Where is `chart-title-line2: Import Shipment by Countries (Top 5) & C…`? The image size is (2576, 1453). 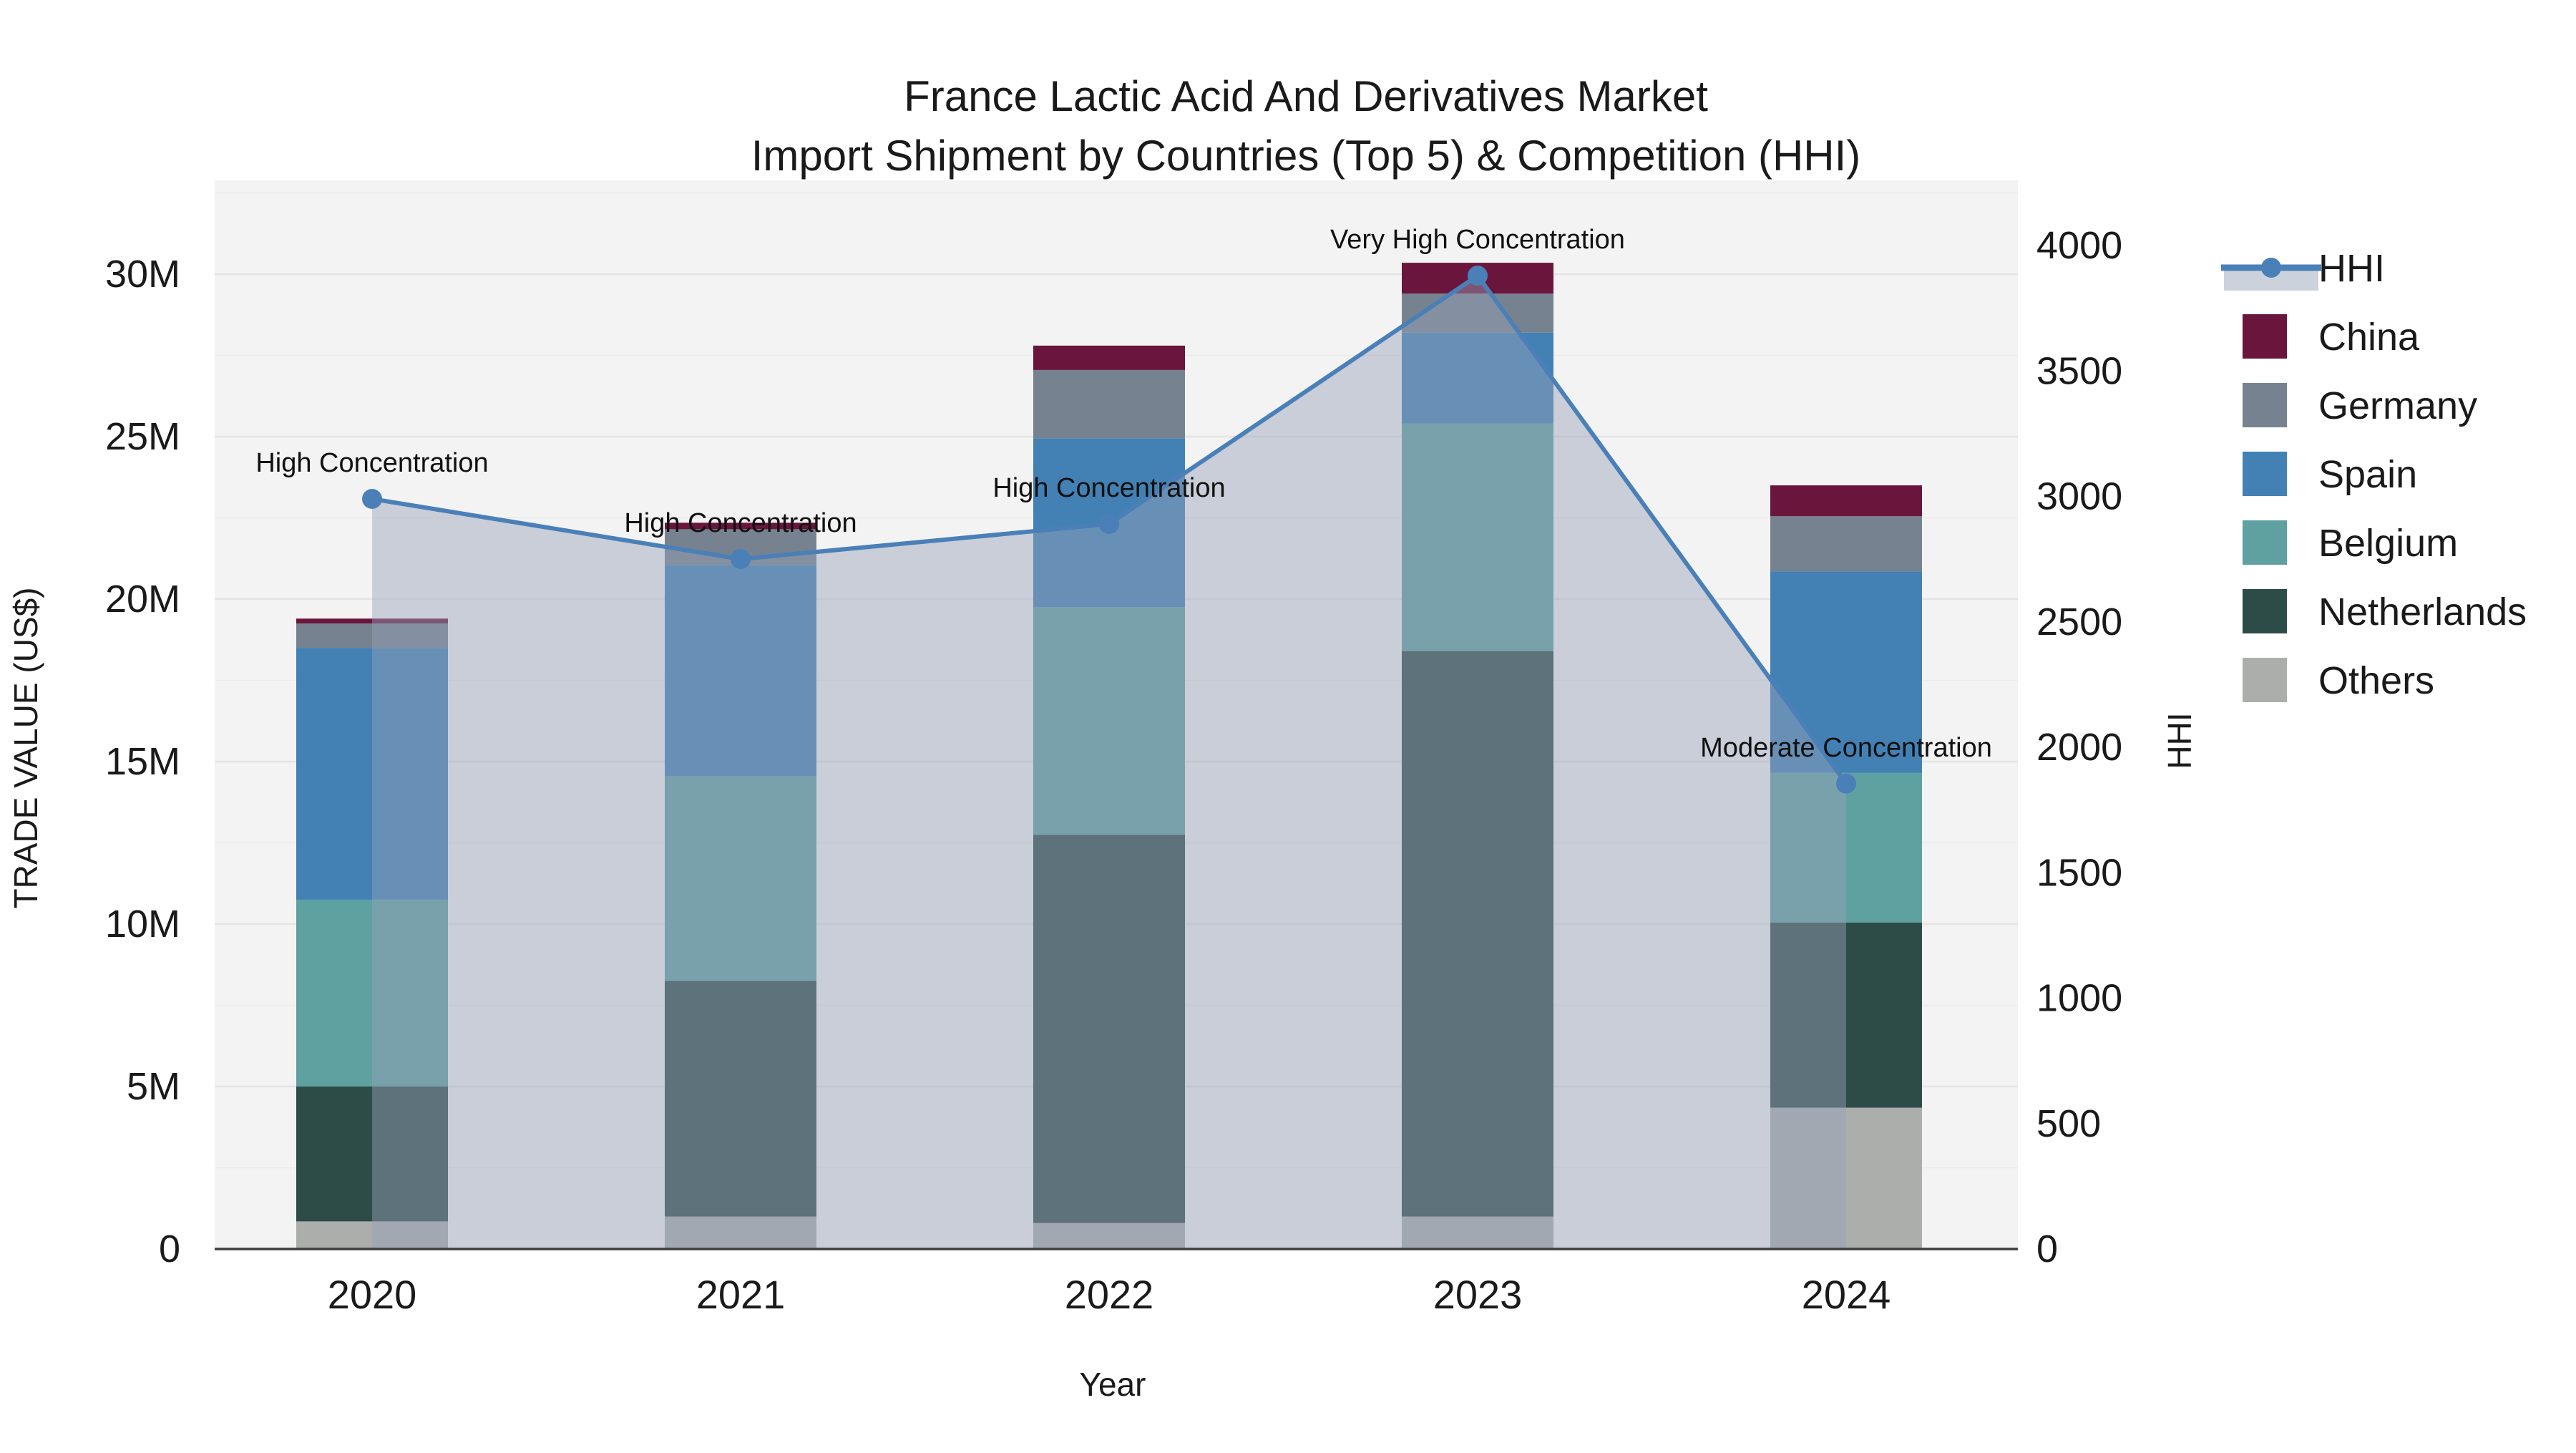 chart-title-line2: Import Shipment by Countries (Top 5) & C… is located at coordinates (1306, 156).